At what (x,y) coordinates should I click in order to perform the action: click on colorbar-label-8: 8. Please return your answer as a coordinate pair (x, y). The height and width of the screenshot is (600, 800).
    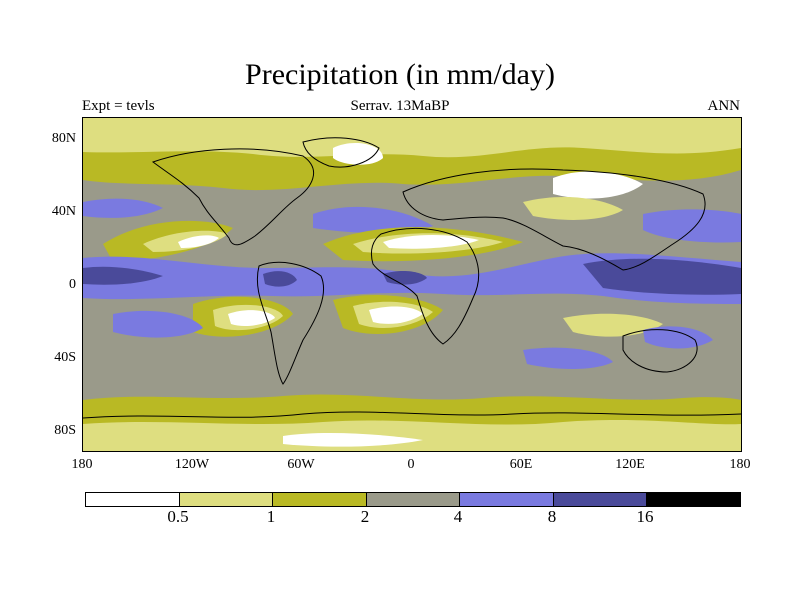
    Looking at the image, I should click on (552, 516).